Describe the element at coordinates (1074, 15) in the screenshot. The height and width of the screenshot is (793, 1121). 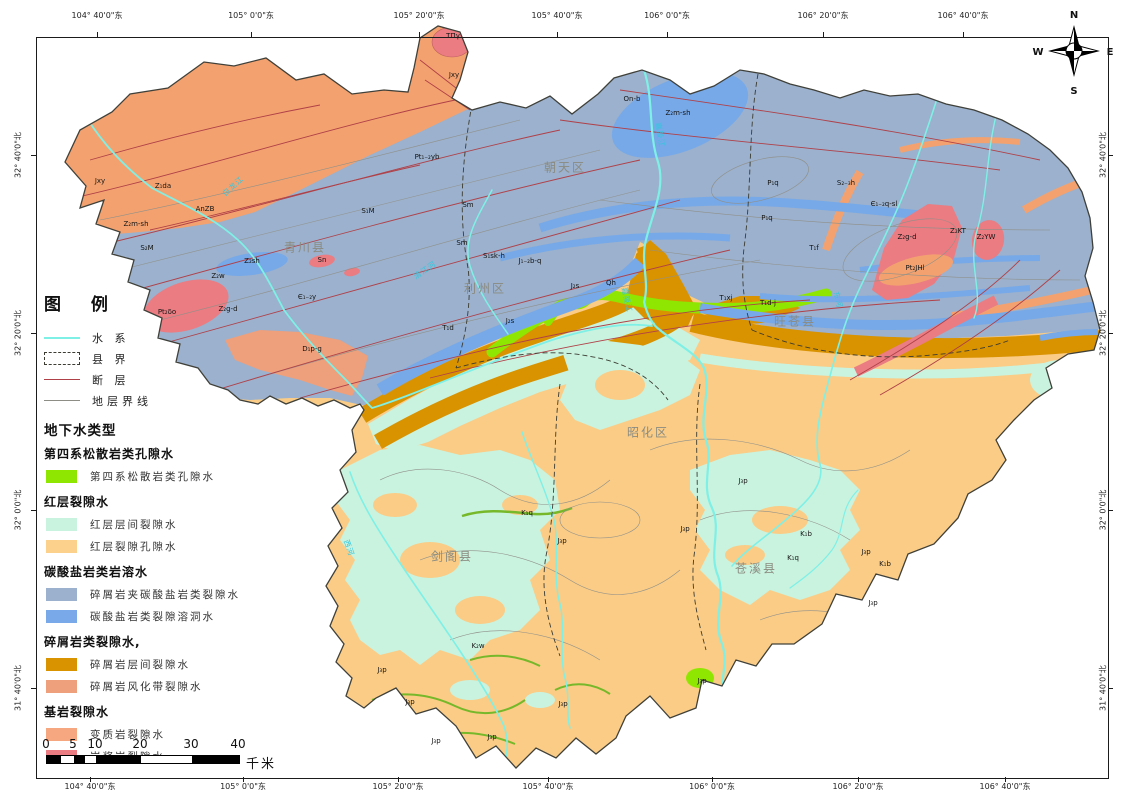
I see `compass-n-label: N` at that location.